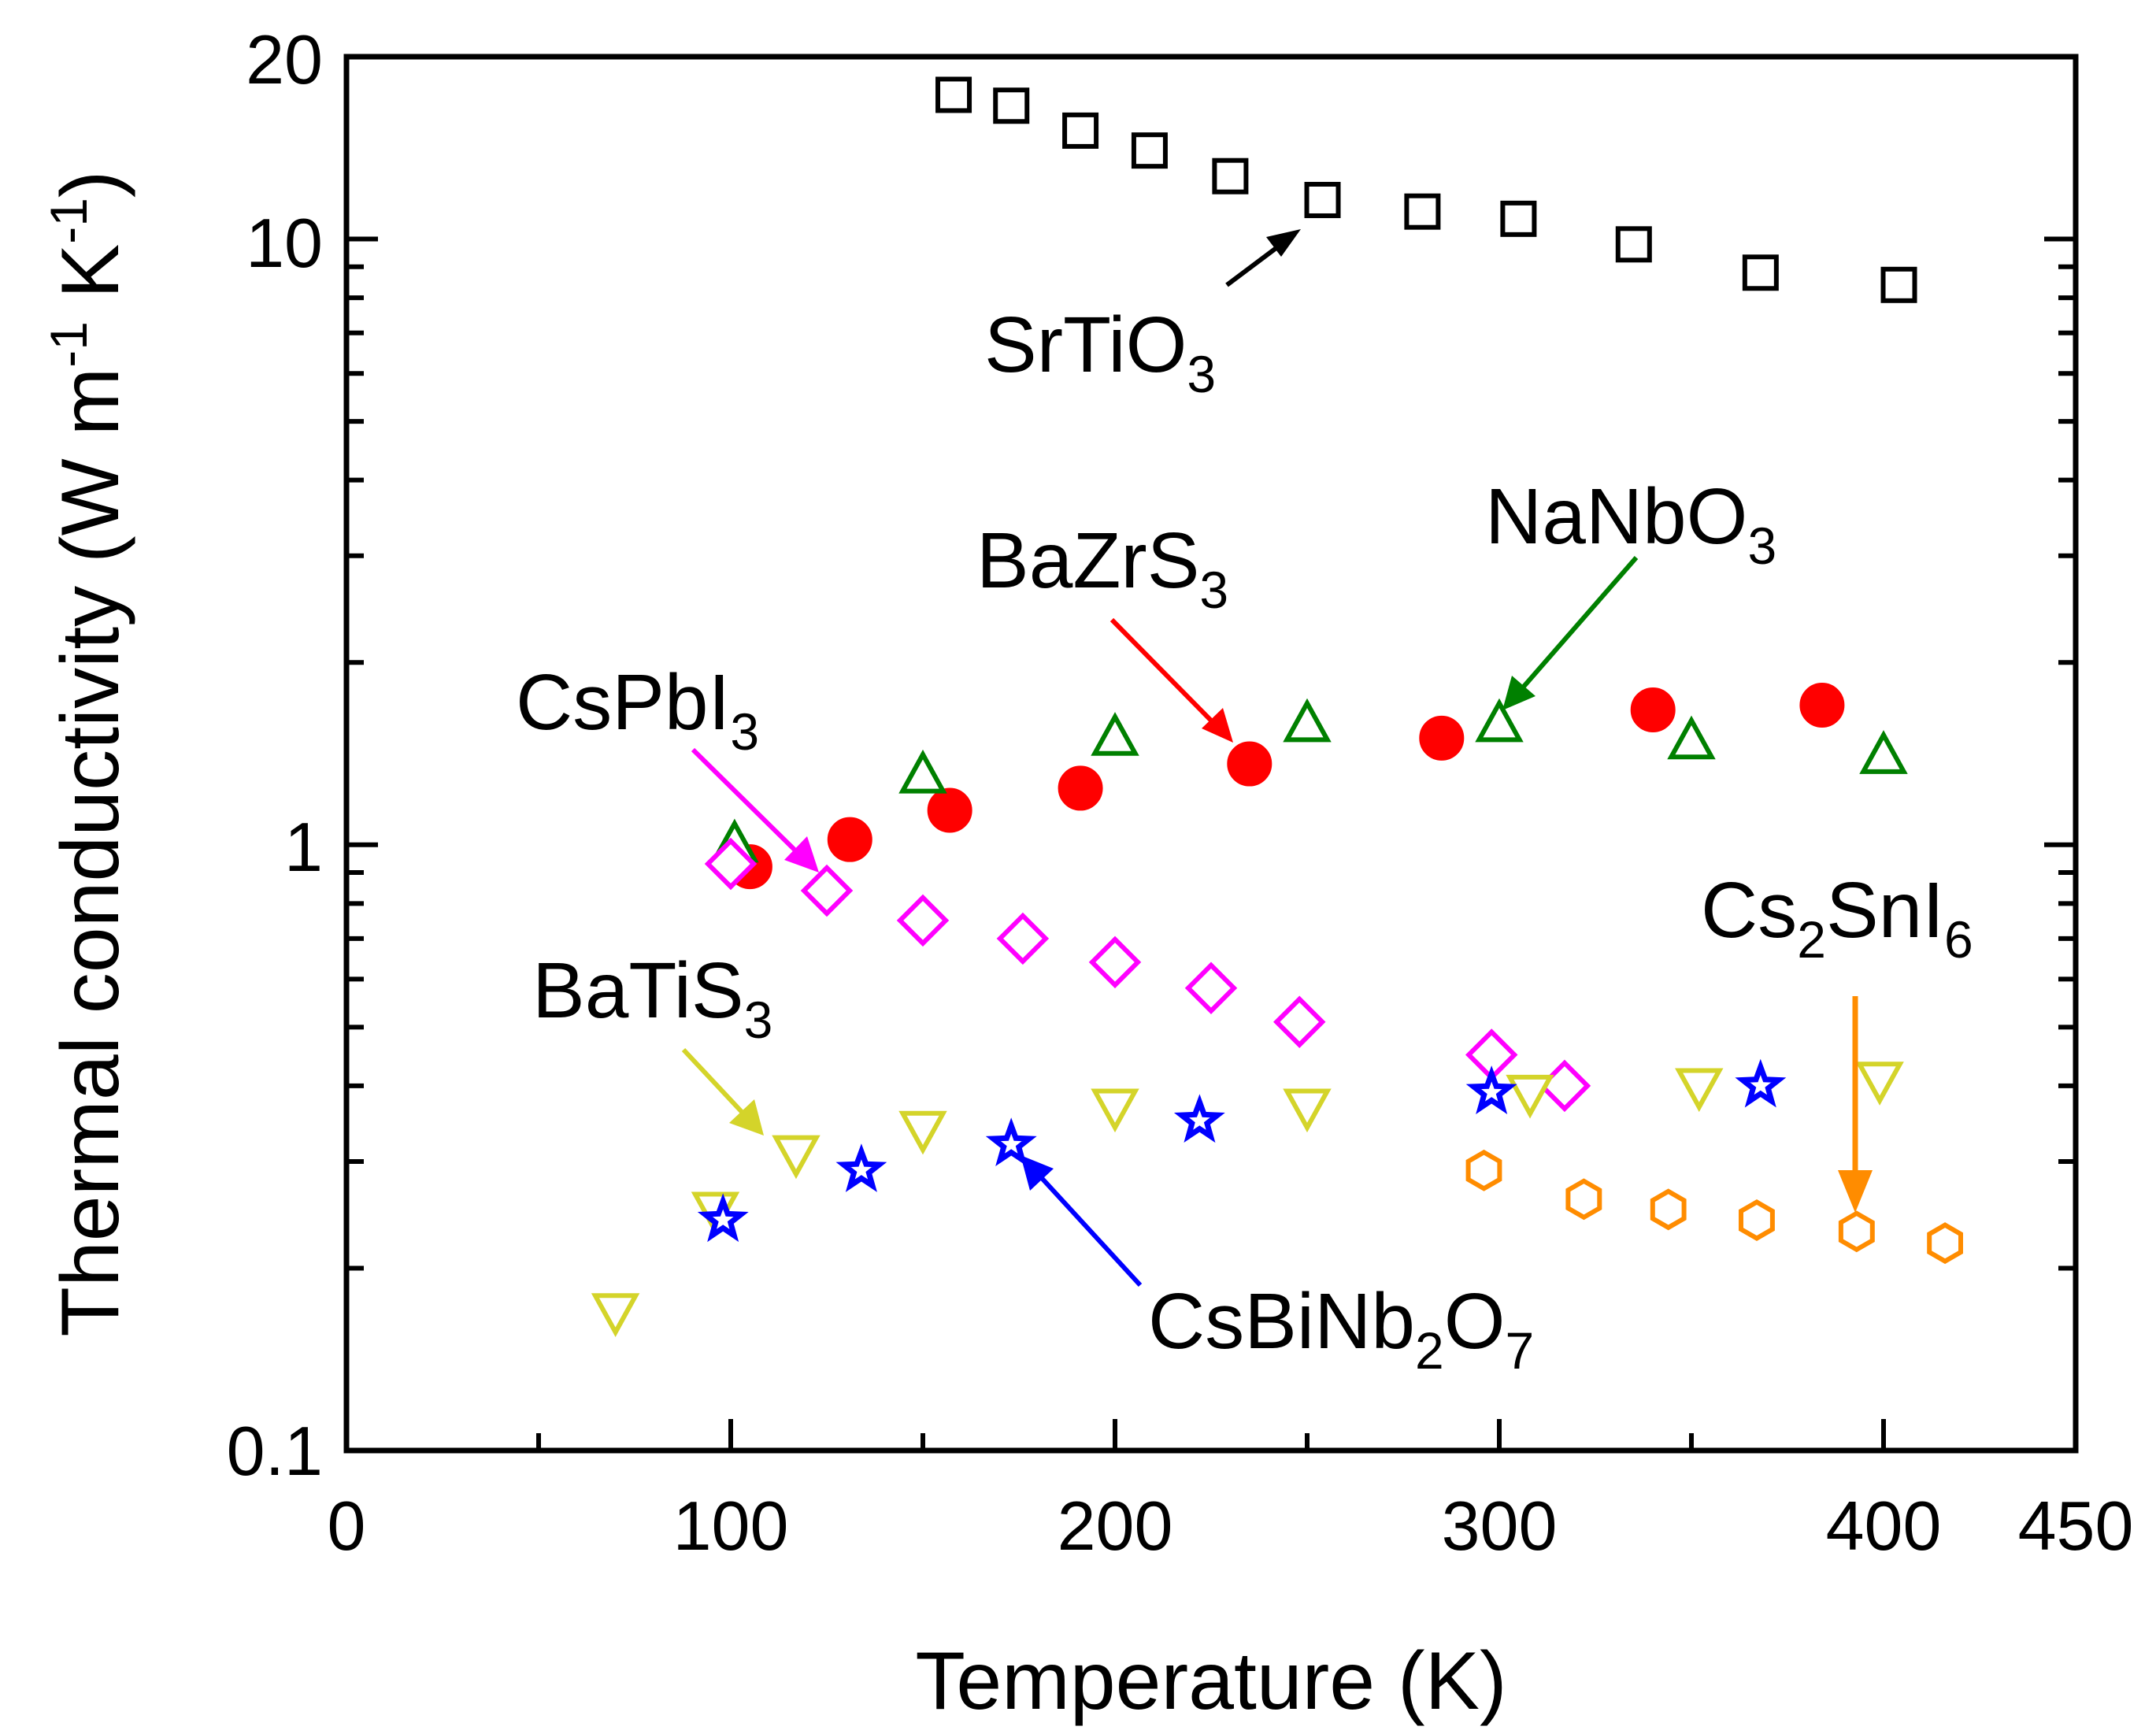  What do you see at coordinates (1580, 622) in the screenshot?
I see `arrow-nanbo3` at bounding box center [1580, 622].